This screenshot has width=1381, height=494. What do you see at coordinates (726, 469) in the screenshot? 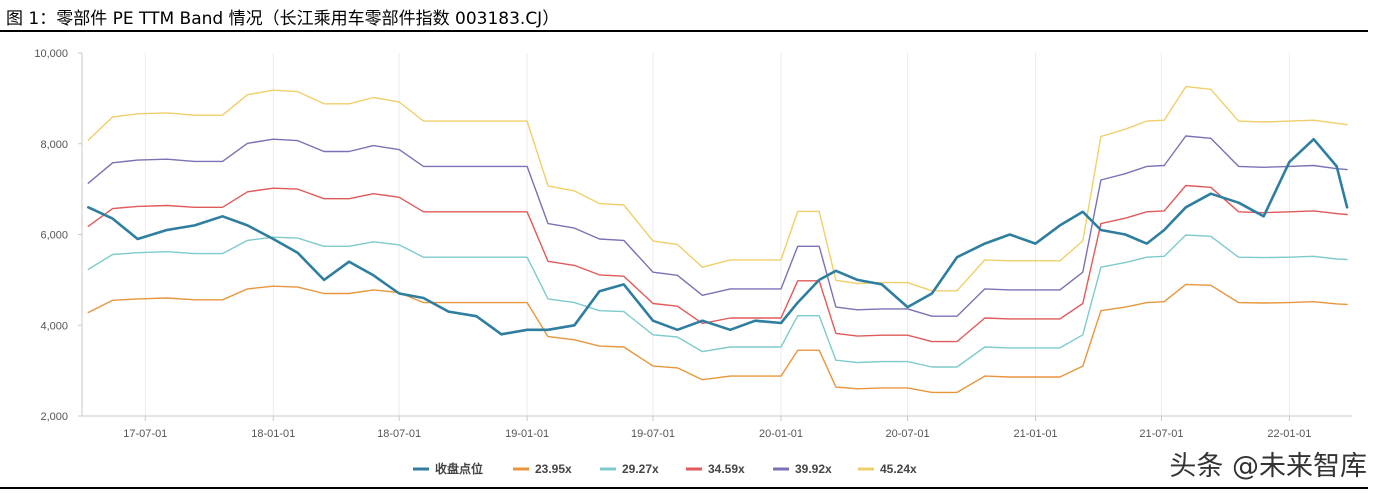
I see `legend-label: 34.59x` at bounding box center [726, 469].